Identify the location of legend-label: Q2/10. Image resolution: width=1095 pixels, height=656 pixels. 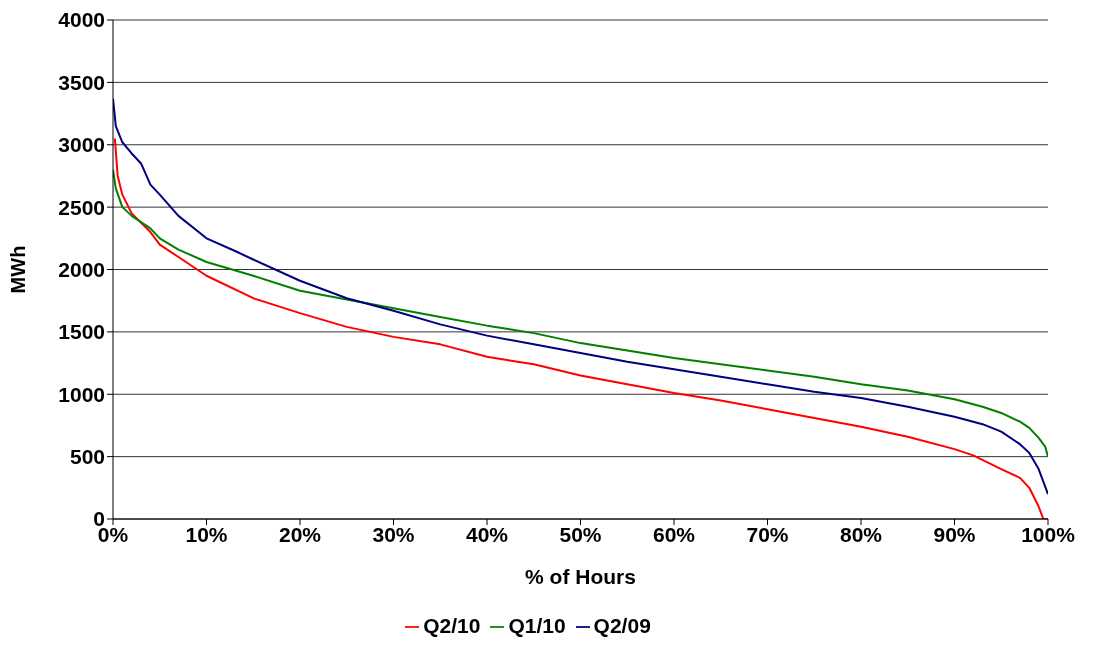
(452, 625).